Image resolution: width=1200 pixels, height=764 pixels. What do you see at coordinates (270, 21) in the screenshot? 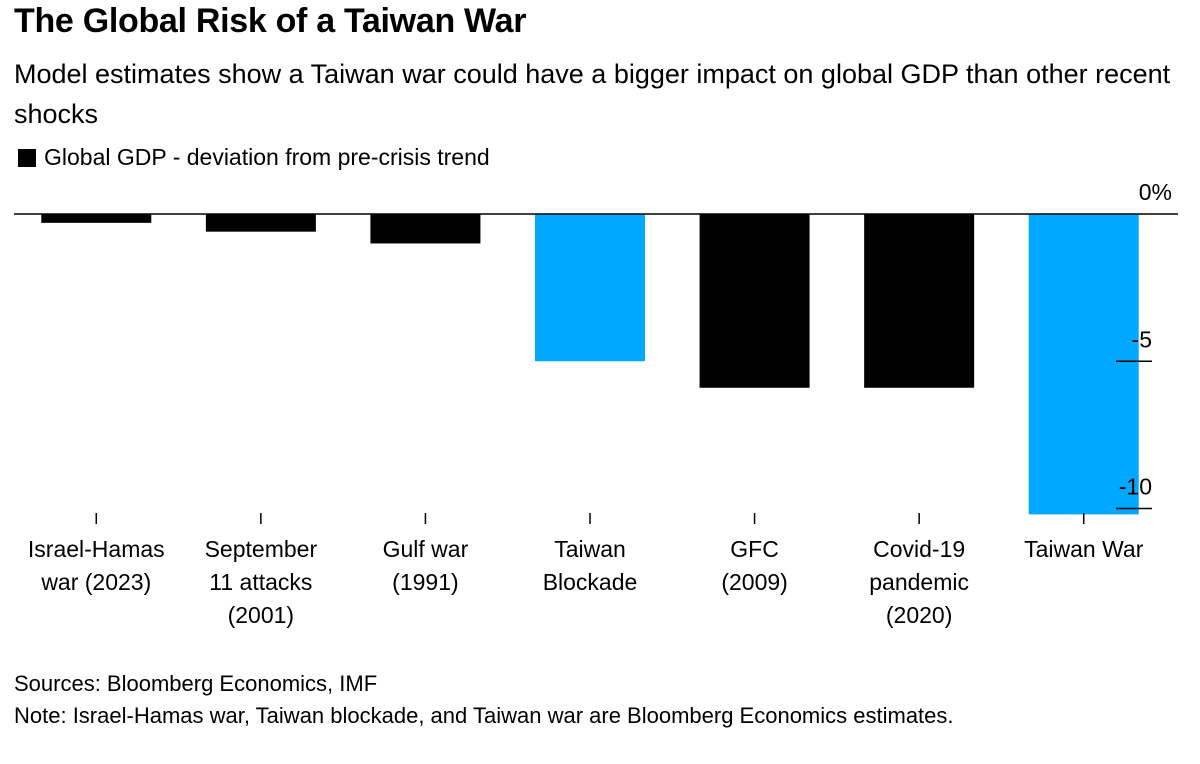
I see `chart-title: The Global Risk of a Taiwan War` at bounding box center [270, 21].